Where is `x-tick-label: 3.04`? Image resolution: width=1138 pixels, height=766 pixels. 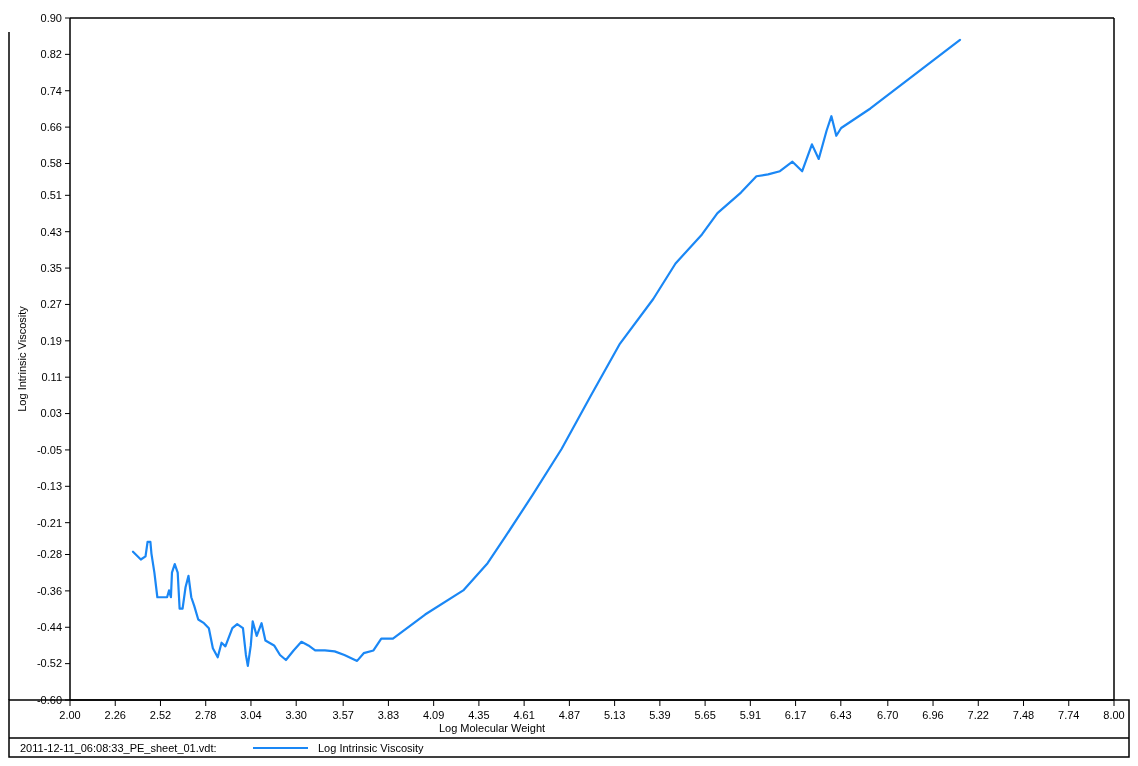 x-tick-label: 3.04 is located at coordinates (251, 715).